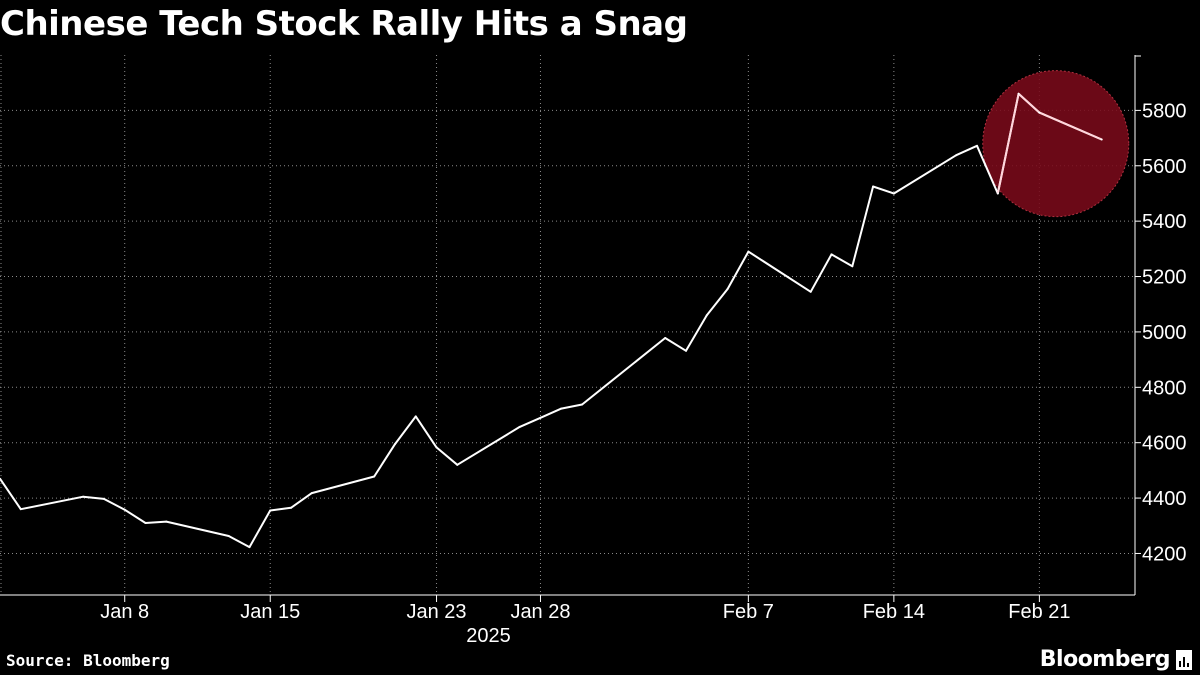  Describe the element at coordinates (1164, 278) in the screenshot. I see `y-tick-label: 5200` at that location.